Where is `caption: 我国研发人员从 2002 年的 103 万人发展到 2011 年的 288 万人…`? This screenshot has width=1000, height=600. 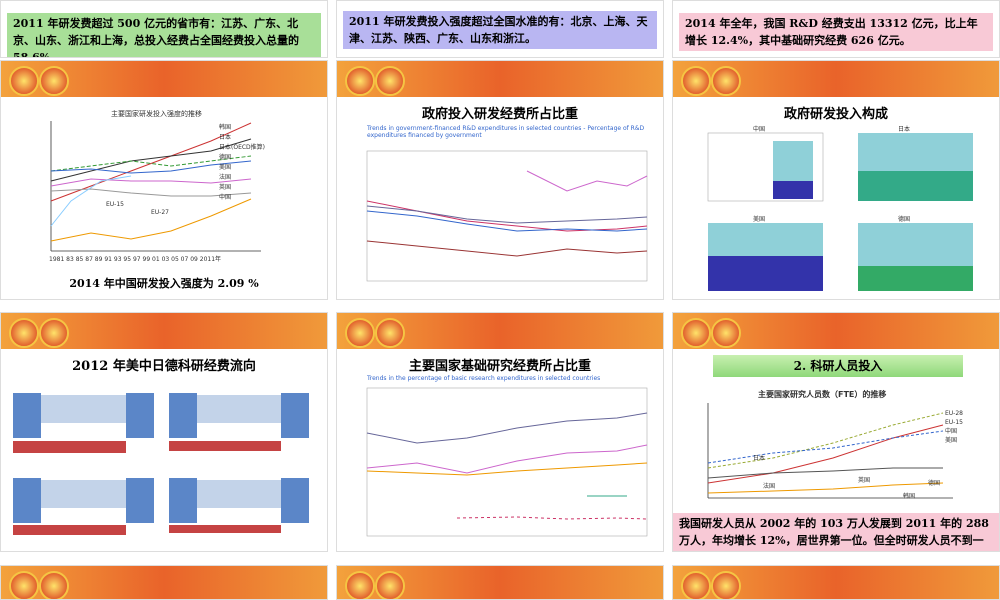
caption: 我国研发人员从 2002 年的 103 万人发展到 2011 年的 288 万人… is located at coordinates (836, 532).